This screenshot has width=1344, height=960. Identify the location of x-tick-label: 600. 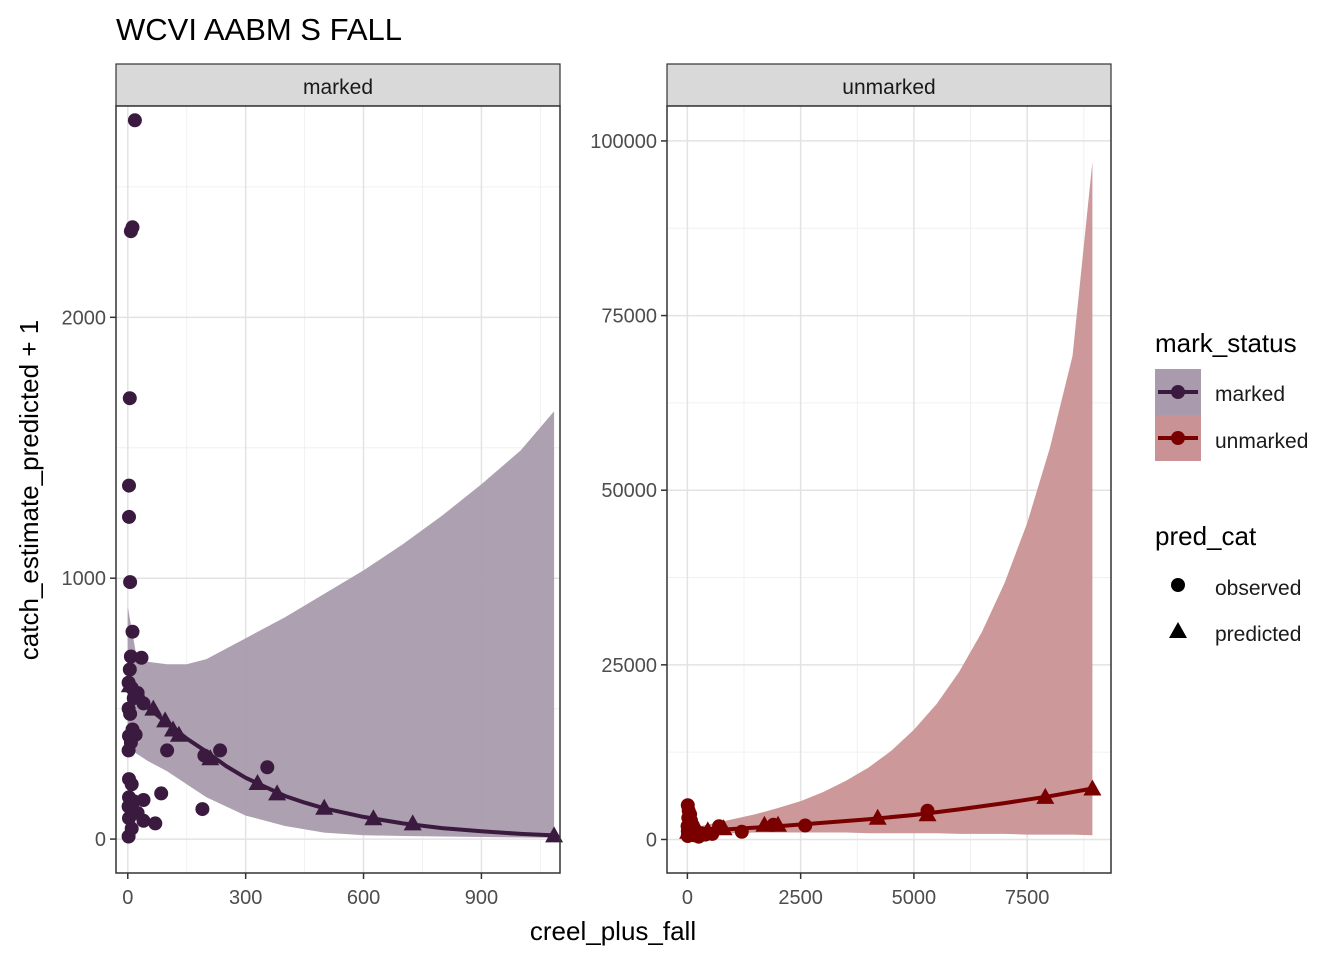
(363, 898).